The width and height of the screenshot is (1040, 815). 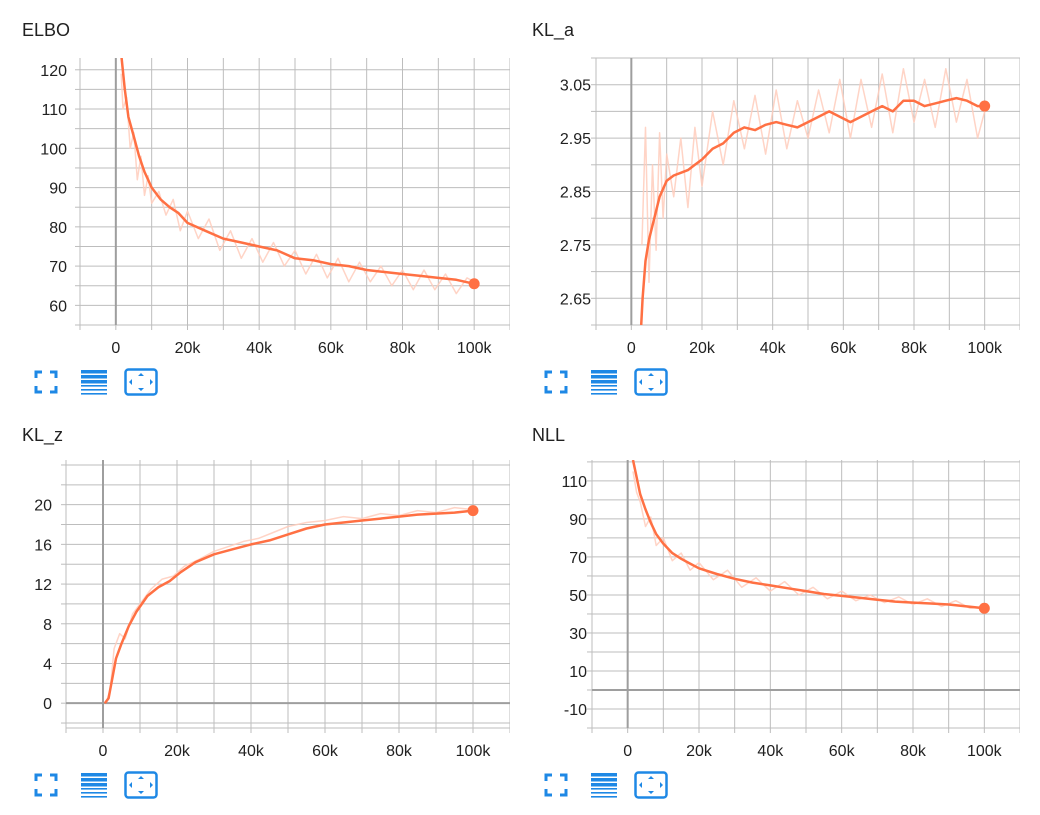 What do you see at coordinates (578, 596) in the screenshot?
I see `y-tick-label: 50` at bounding box center [578, 596].